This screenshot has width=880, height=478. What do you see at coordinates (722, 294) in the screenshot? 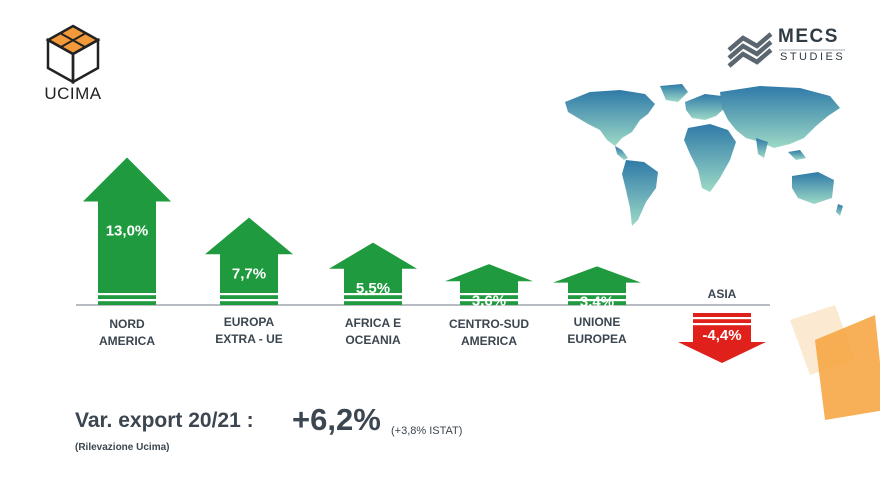
I see `region-label-5-0: ASIA` at bounding box center [722, 294].